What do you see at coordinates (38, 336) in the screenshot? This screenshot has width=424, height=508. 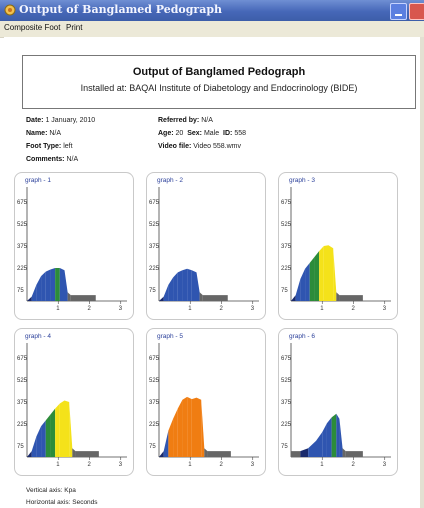 I see `graph-title: graph - 4` at bounding box center [38, 336].